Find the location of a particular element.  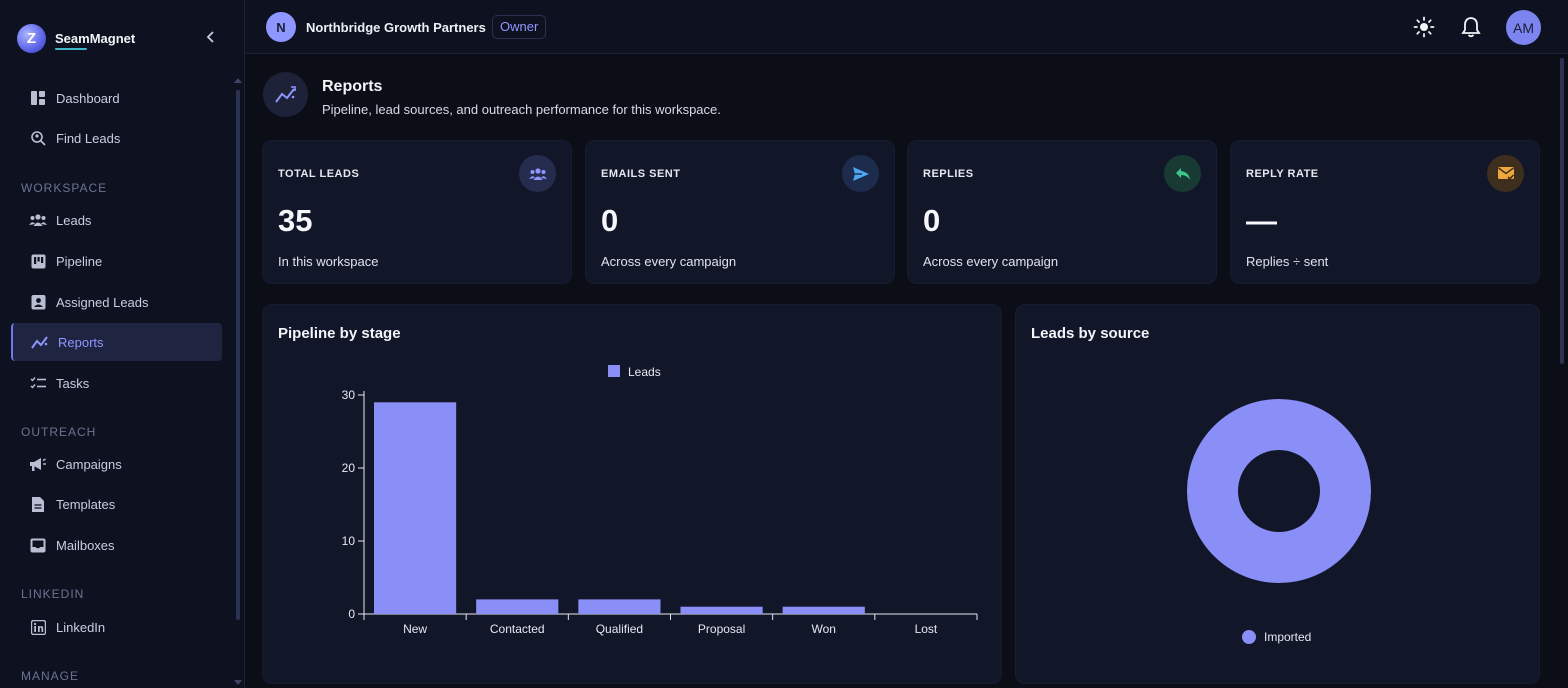

sidebar-item-label: Mailboxes is located at coordinates (85, 545).